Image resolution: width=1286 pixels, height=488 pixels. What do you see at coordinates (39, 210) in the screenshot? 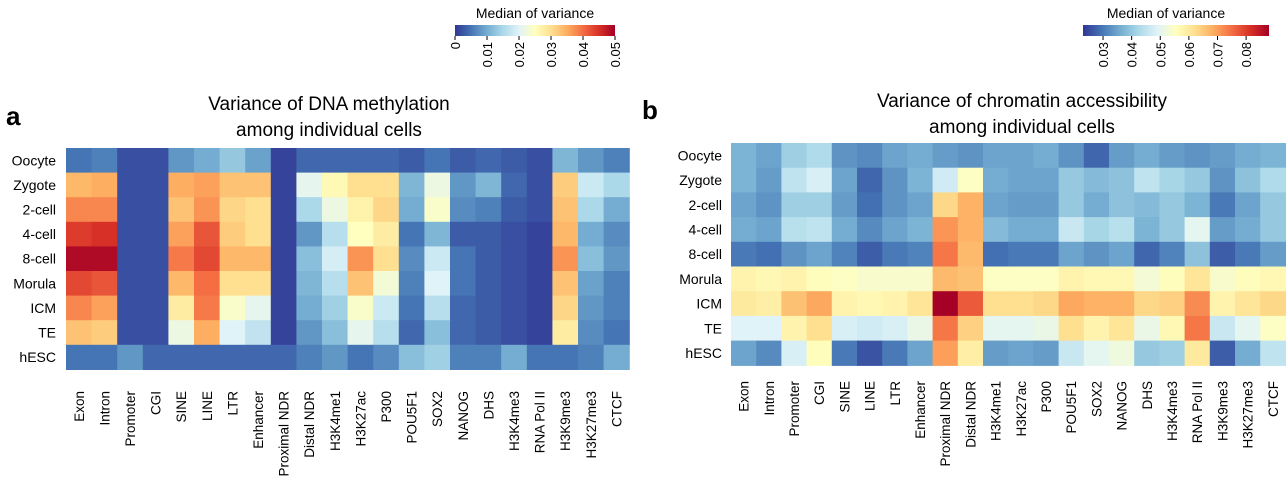
I see `panel-a-row-label: 2-cell` at bounding box center [39, 210].